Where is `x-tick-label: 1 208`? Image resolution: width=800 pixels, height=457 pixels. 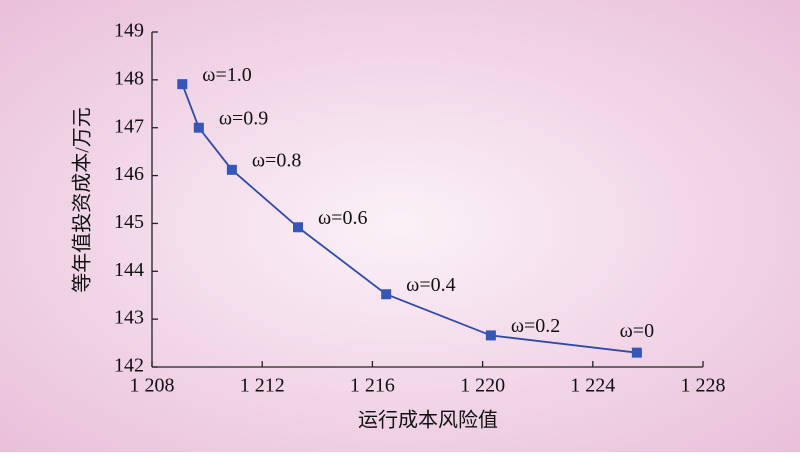
x-tick-label: 1 208 is located at coordinates (152, 386).